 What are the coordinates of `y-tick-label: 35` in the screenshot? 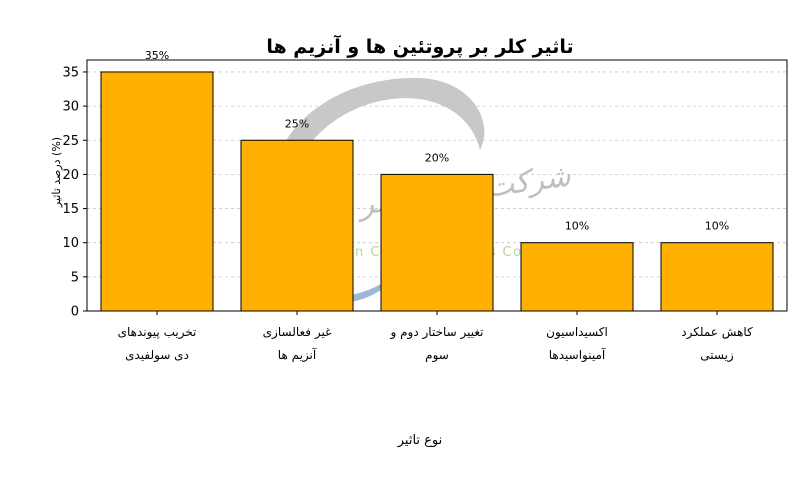 It's located at (70, 72).